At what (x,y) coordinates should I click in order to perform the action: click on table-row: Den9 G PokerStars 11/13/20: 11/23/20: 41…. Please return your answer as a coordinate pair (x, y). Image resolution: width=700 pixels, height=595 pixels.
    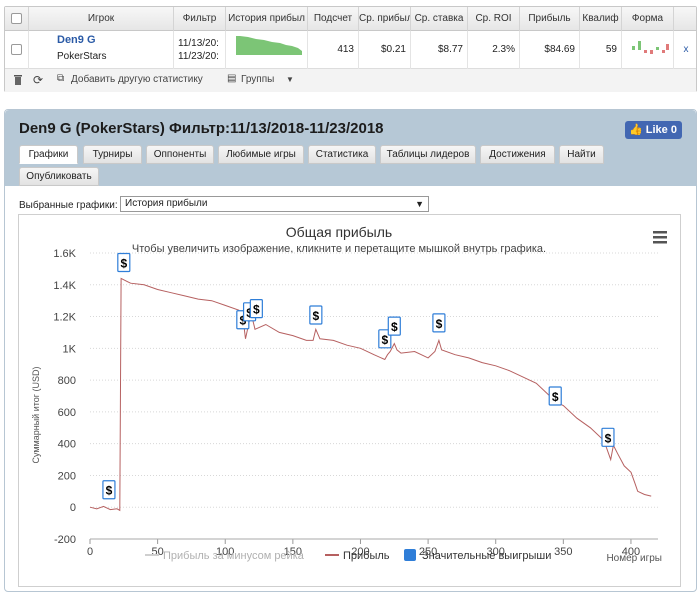
    Looking at the image, I should click on (350, 50).